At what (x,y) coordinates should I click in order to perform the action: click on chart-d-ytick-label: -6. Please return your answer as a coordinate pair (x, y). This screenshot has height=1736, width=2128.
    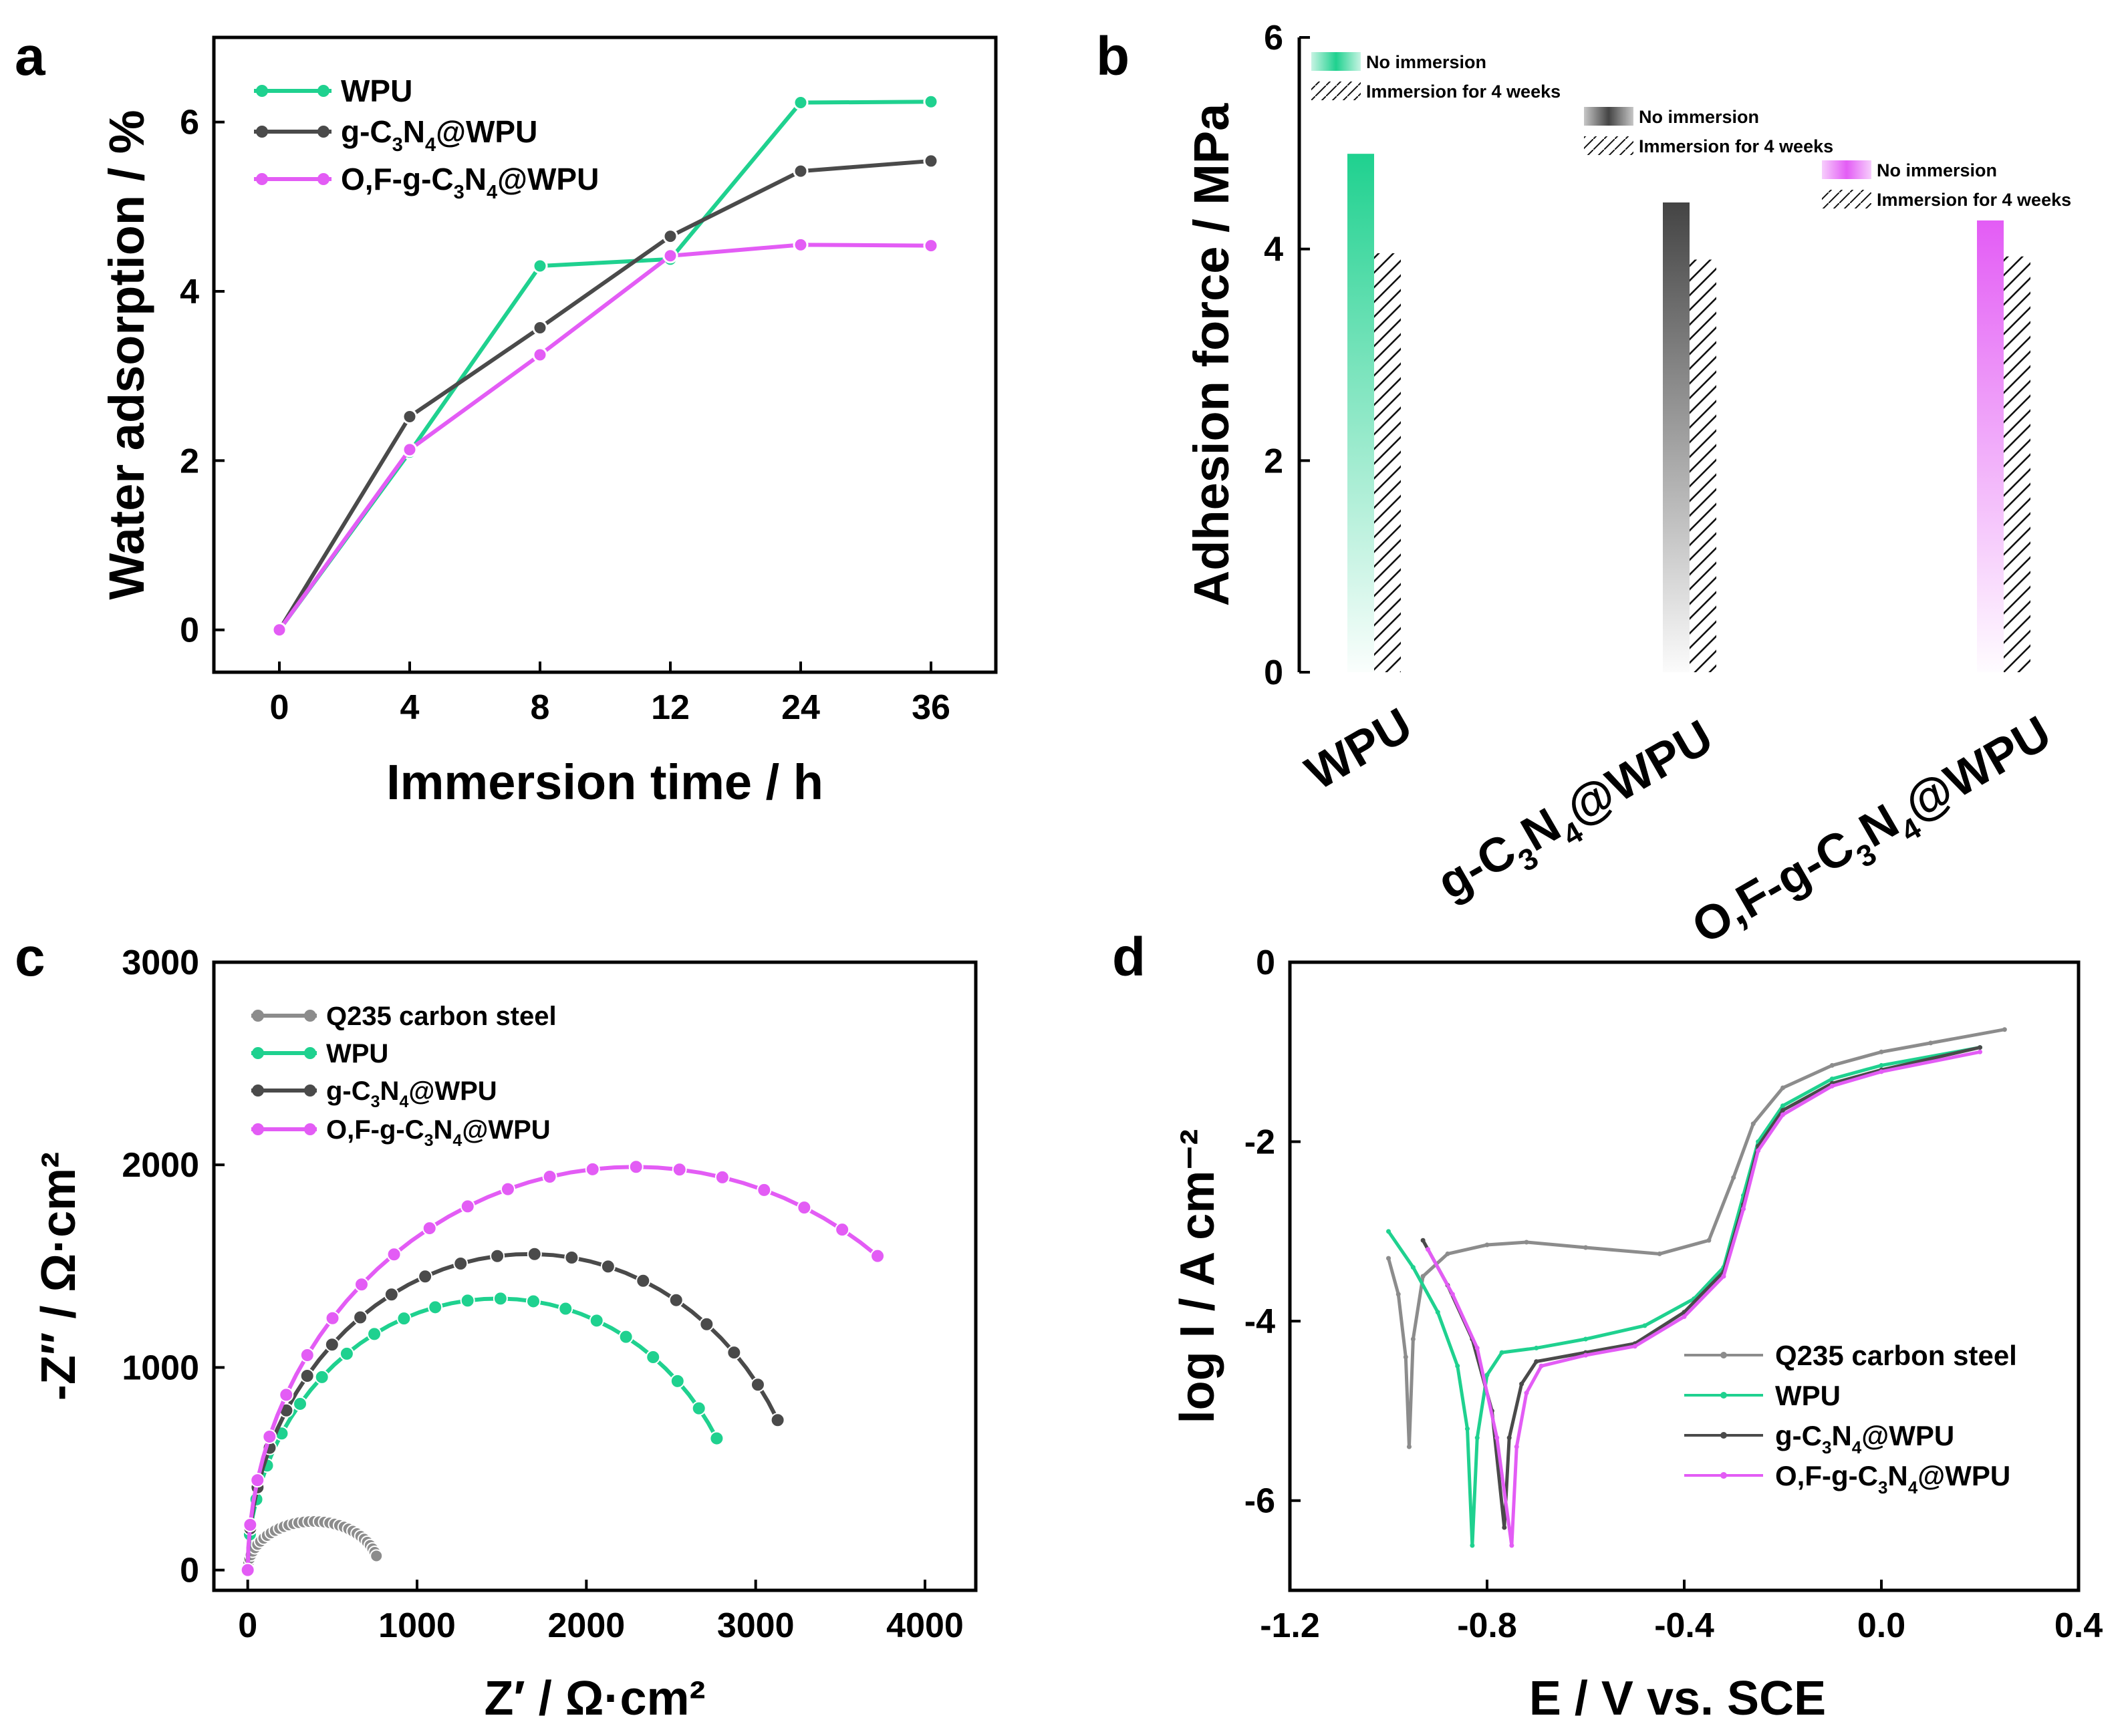
    Looking at the image, I should click on (1259, 1501).